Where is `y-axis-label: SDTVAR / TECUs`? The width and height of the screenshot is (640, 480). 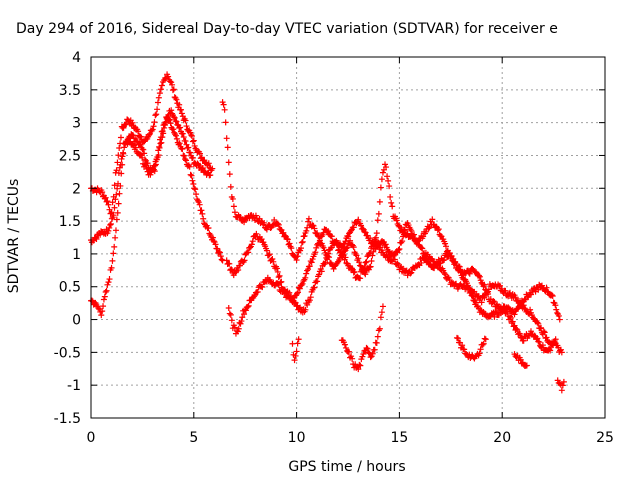 y-axis-label: SDTVAR / TECUs is located at coordinates (14, 236).